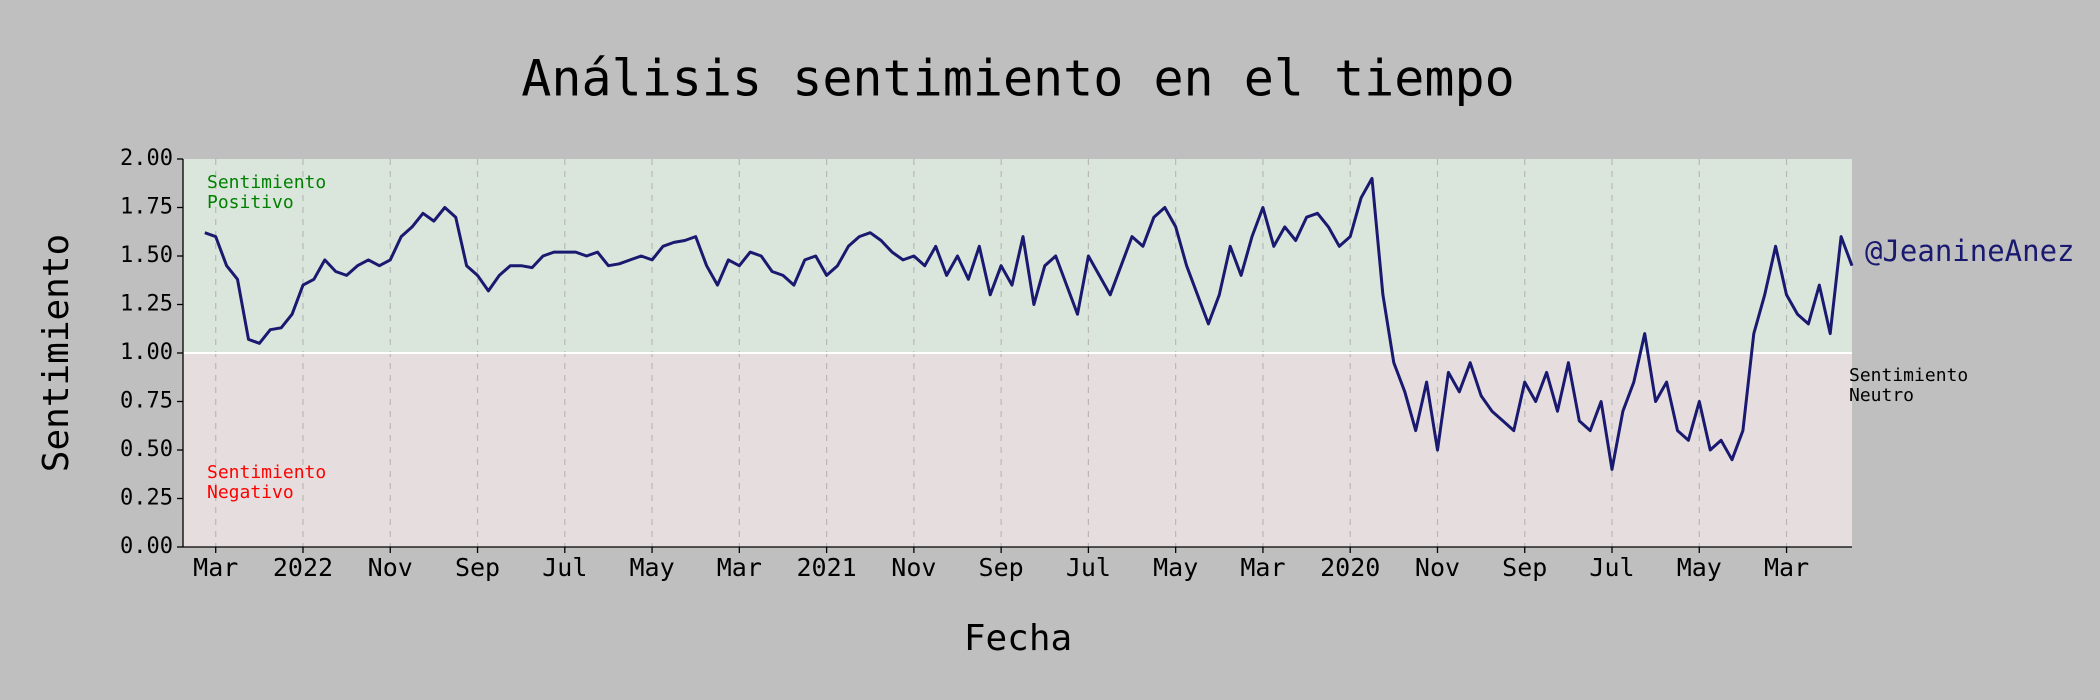  What do you see at coordinates (1970, 251) in the screenshot?
I see `series-label: @JeanineAnez` at bounding box center [1970, 251].